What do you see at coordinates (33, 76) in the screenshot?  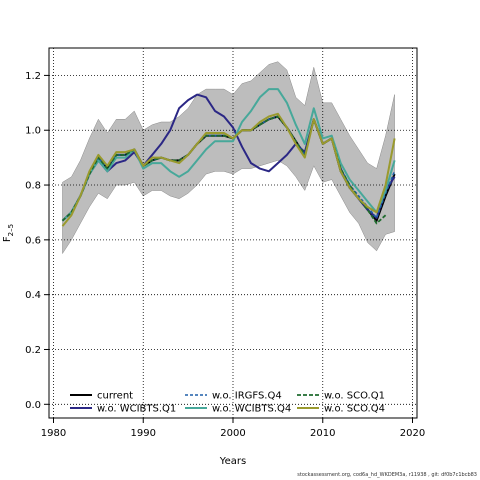 I see `y-tick-label: 1.2` at bounding box center [33, 76].